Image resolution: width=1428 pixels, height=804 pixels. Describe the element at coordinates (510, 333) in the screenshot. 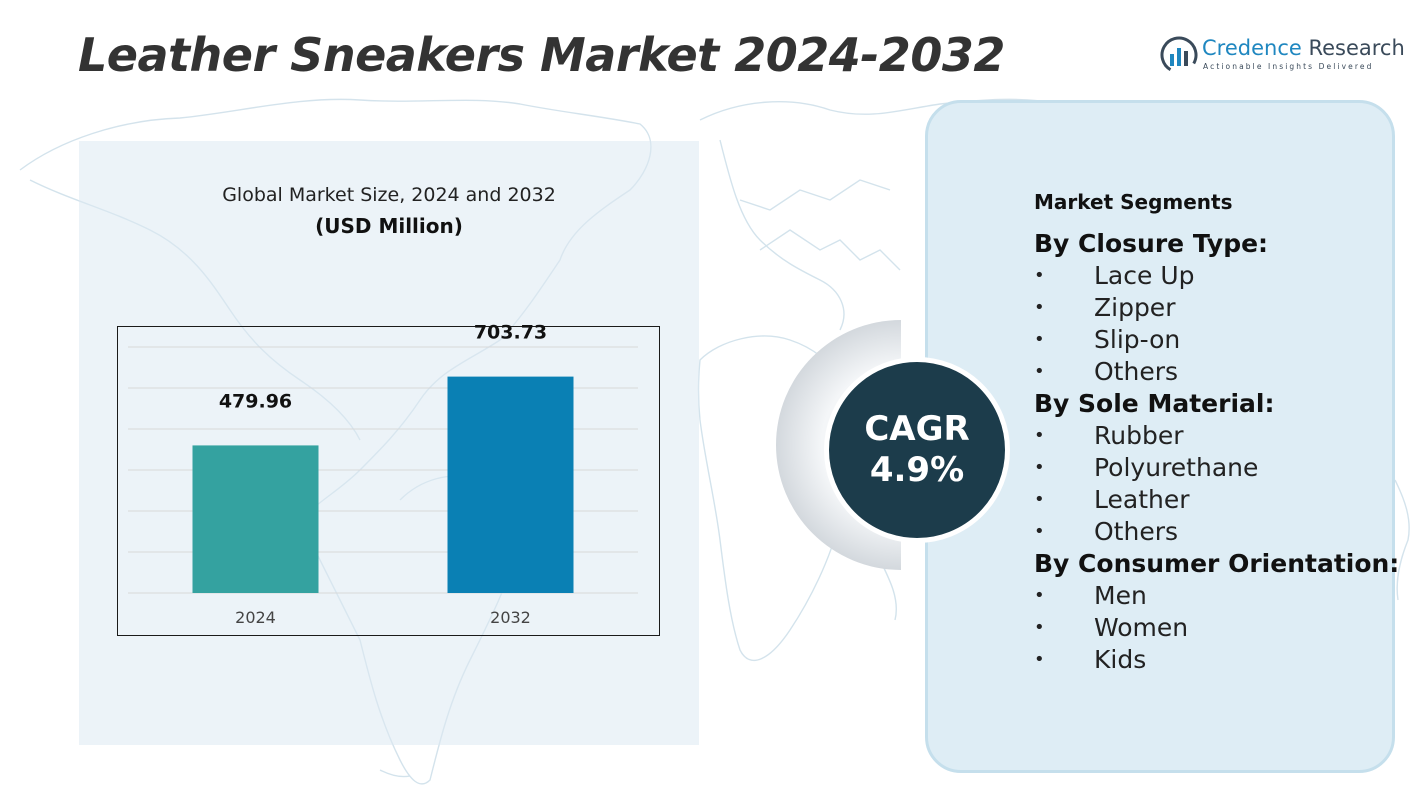

I see `data-label-2032: 703.73` at that location.